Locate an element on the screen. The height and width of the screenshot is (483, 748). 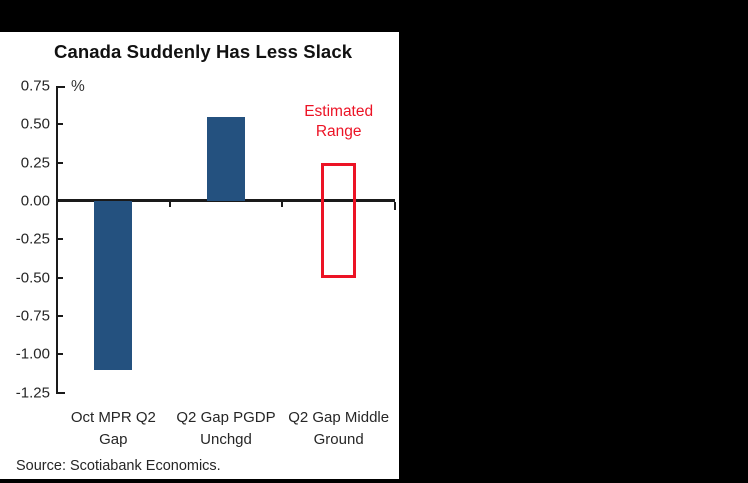
estimated-range-label: Estimated Range is located at coordinates (339, 122).